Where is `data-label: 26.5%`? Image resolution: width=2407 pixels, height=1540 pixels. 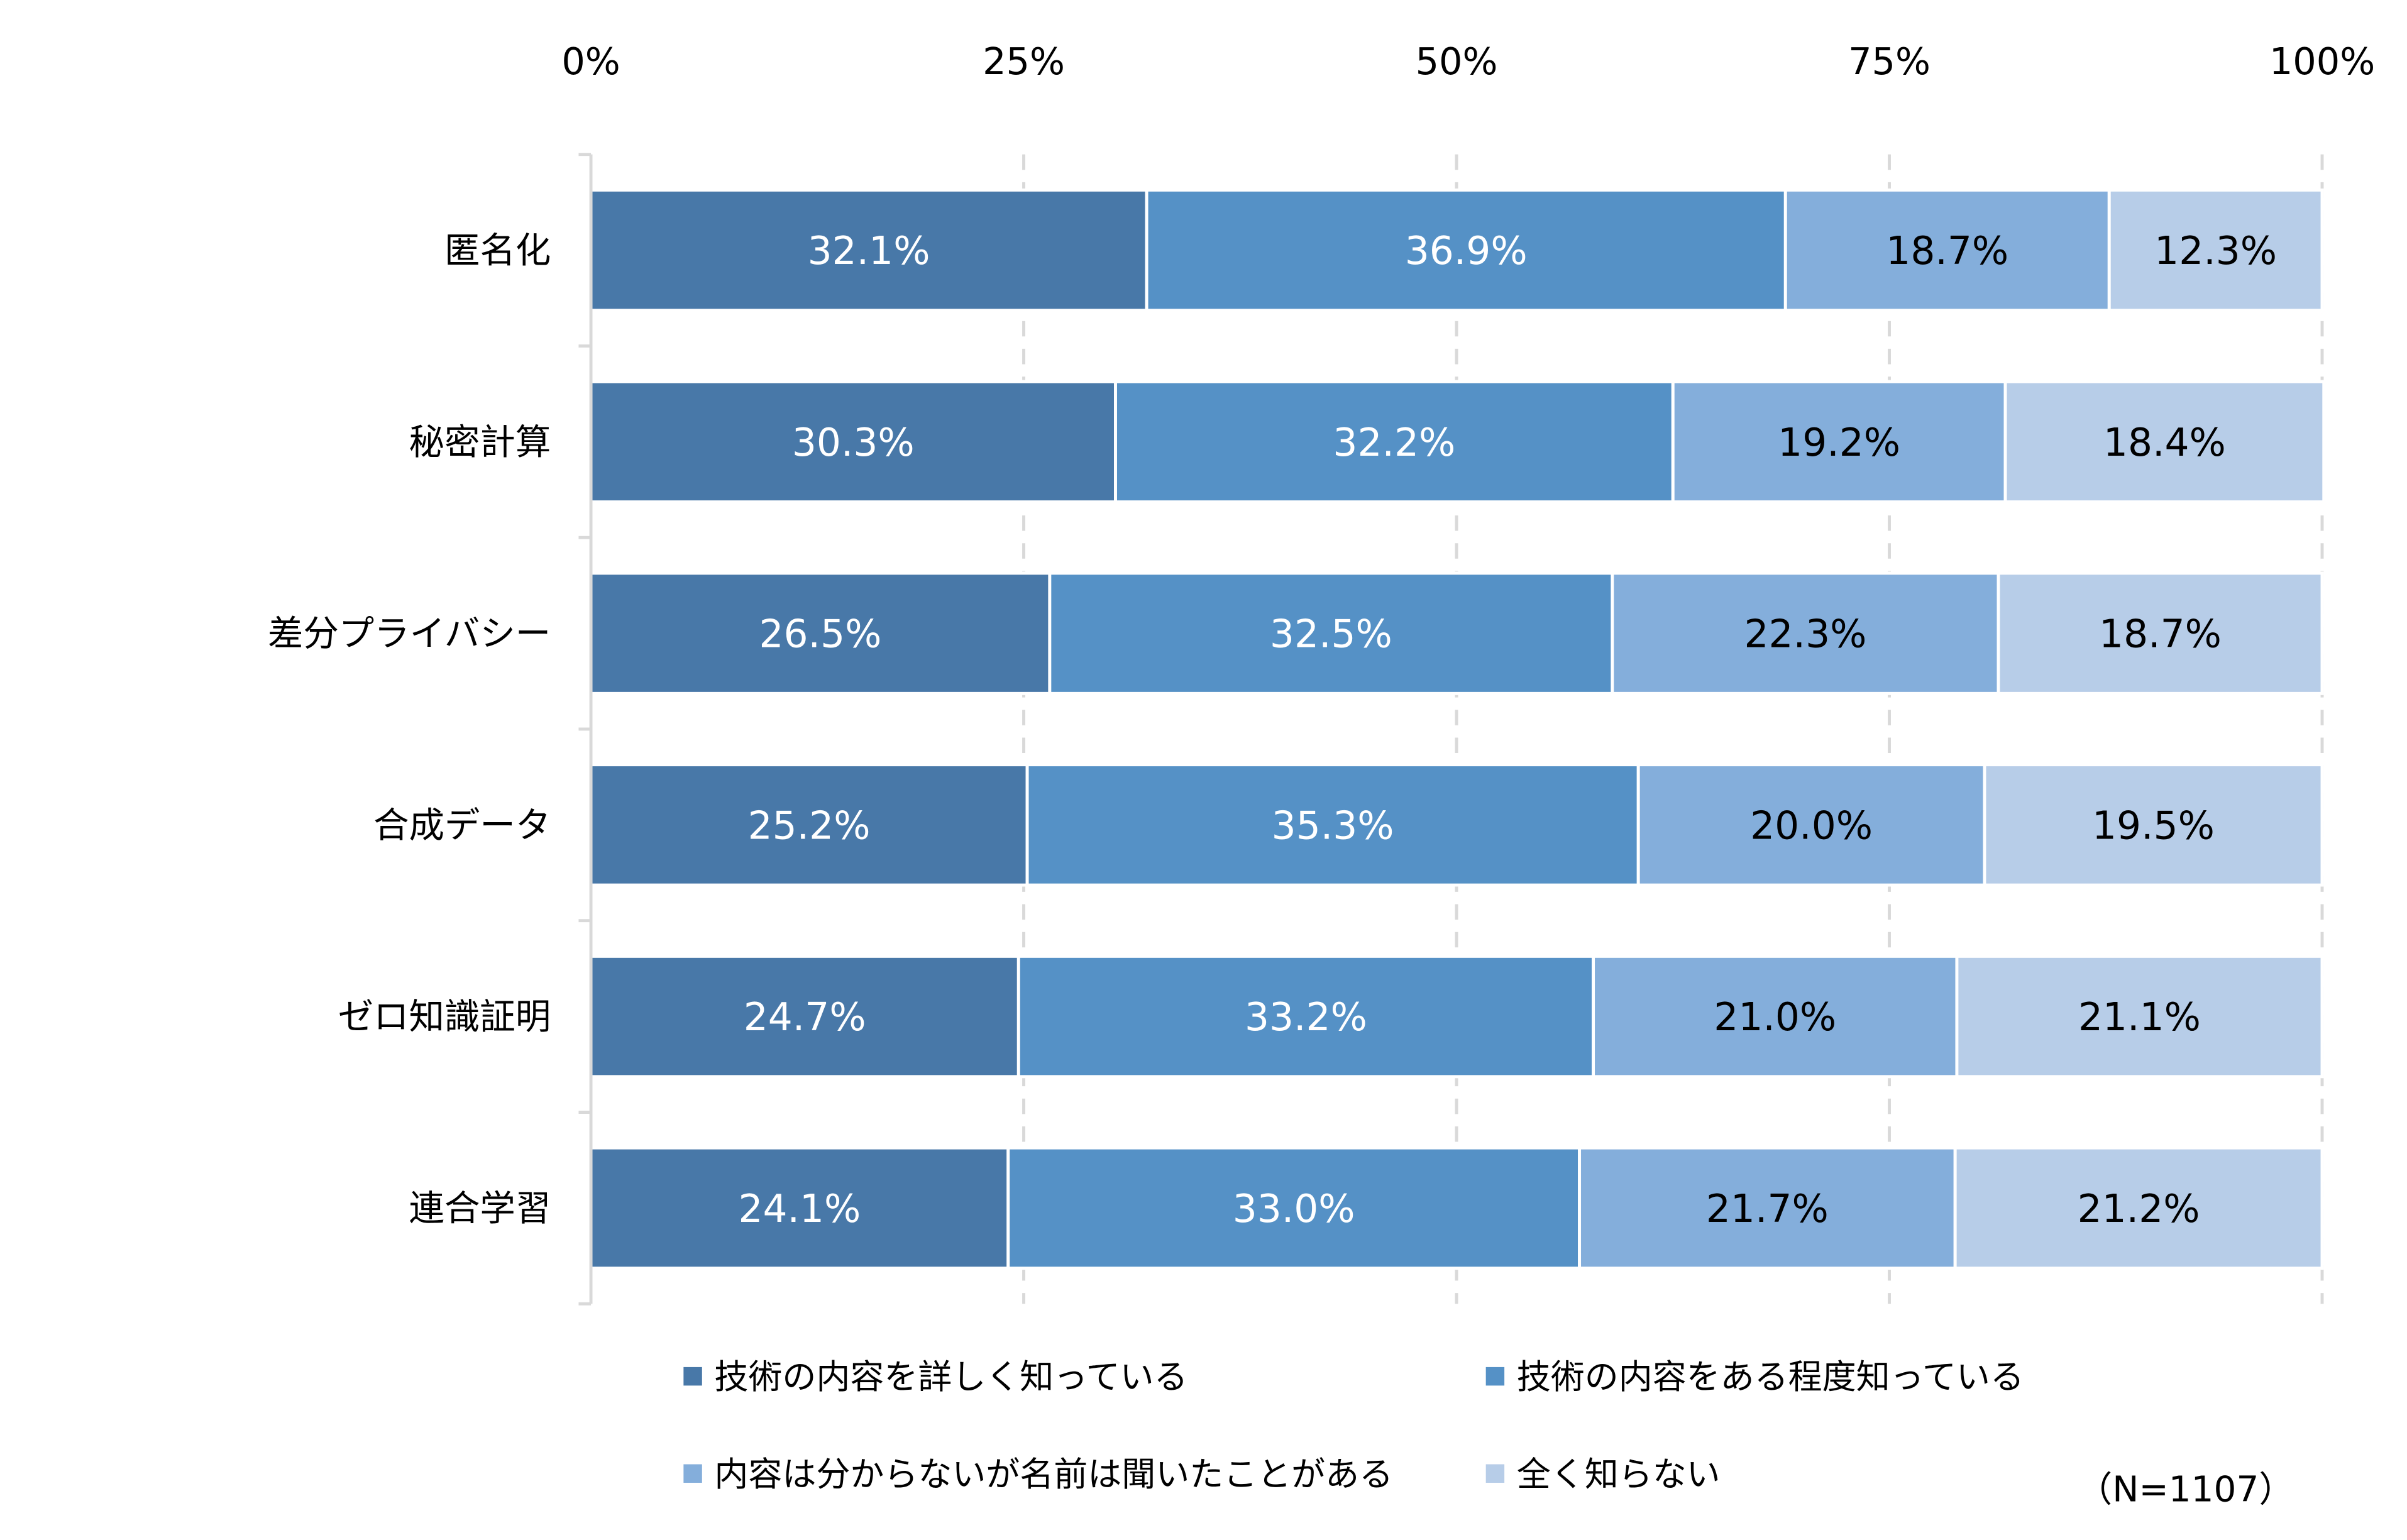 data-label: 26.5% is located at coordinates (820, 634).